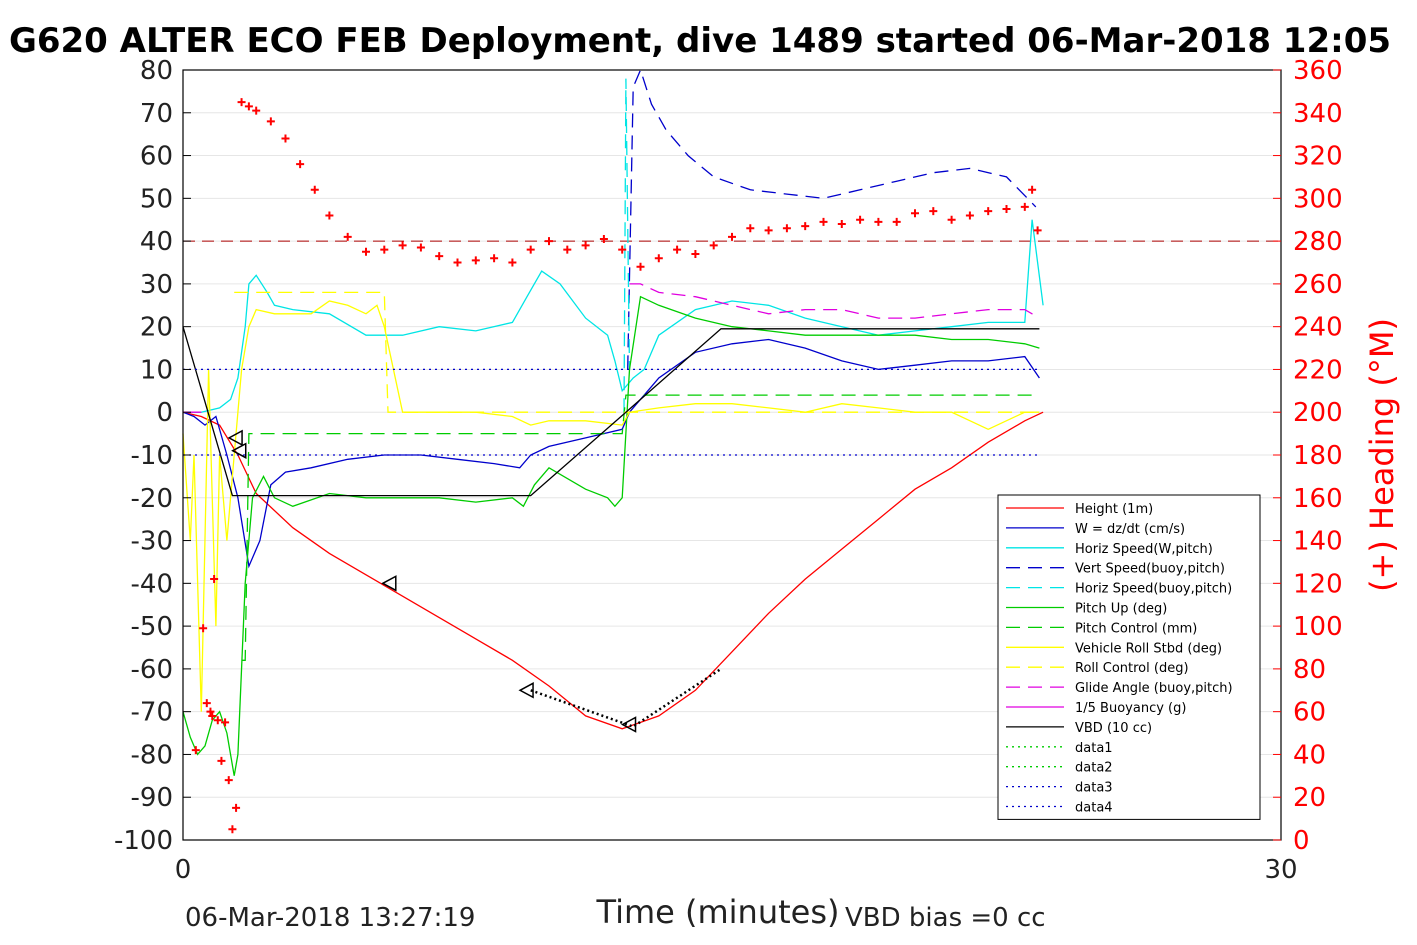  Describe the element at coordinates (156, 285) in the screenshot. I see `left-tick-label: 30` at that location.